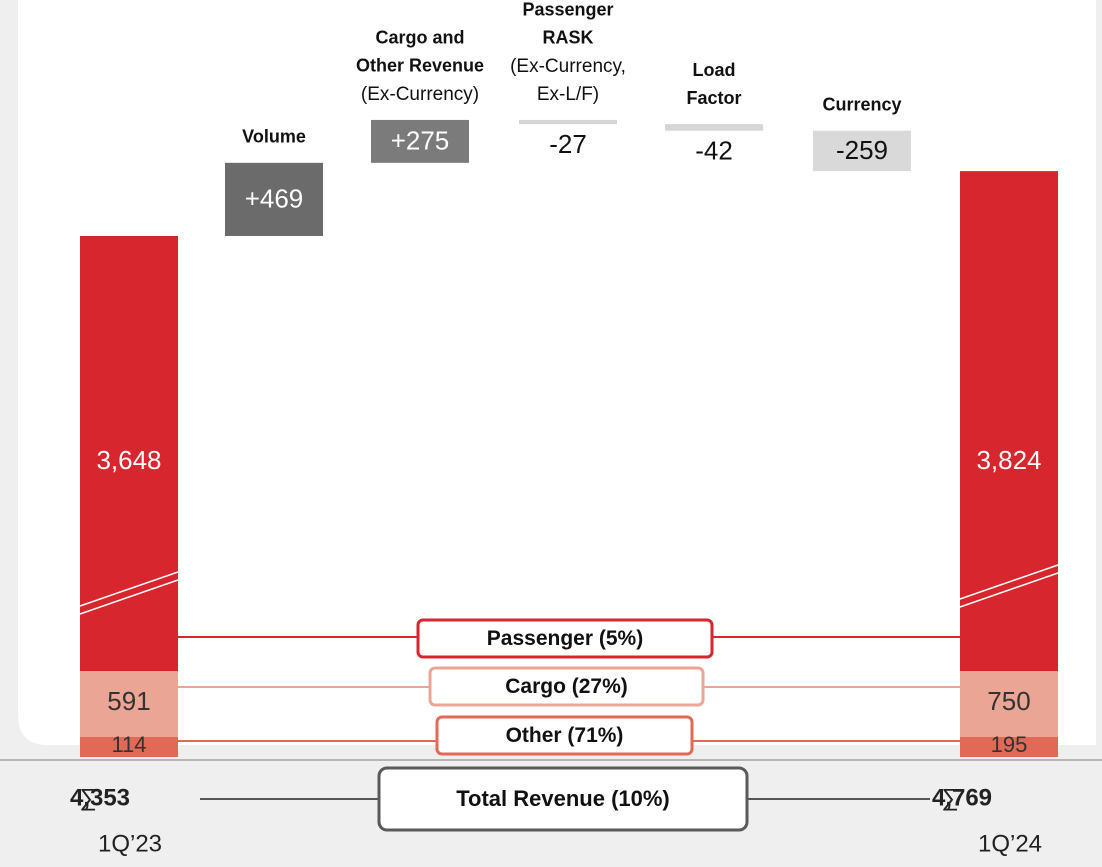  Describe the element at coordinates (962, 797) in the screenshot. I see `total-label: 4,769` at that location.